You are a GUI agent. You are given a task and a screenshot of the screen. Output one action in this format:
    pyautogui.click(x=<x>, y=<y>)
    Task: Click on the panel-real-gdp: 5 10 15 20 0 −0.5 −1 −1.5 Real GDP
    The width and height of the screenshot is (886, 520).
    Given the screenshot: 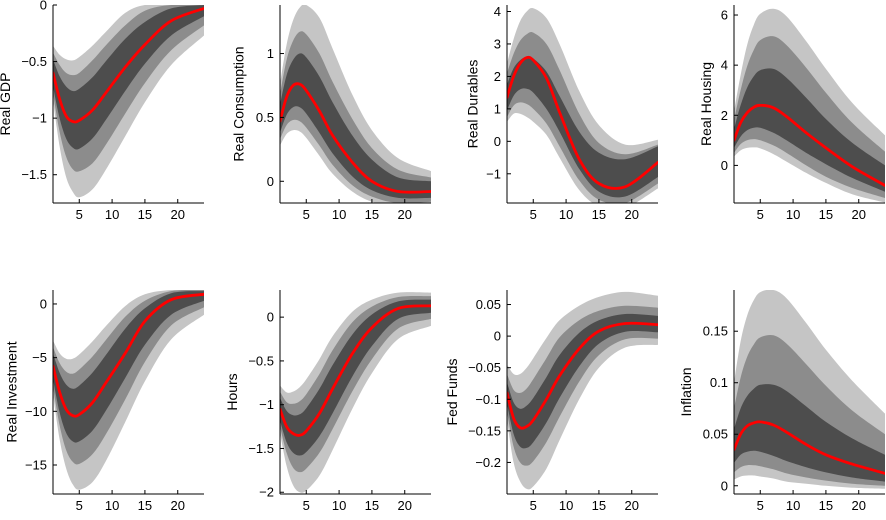 What is the action you would take?
    pyautogui.click(x=102, y=111)
    